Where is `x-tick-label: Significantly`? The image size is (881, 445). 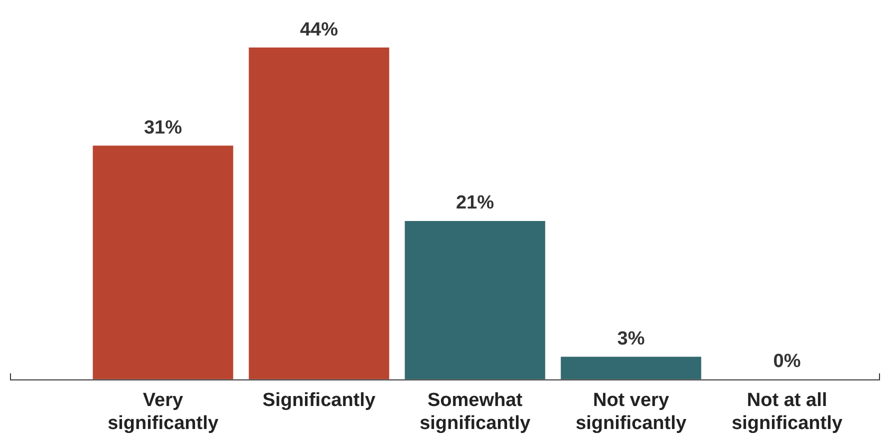
x-tick-label: Significantly is located at coordinates (319, 401).